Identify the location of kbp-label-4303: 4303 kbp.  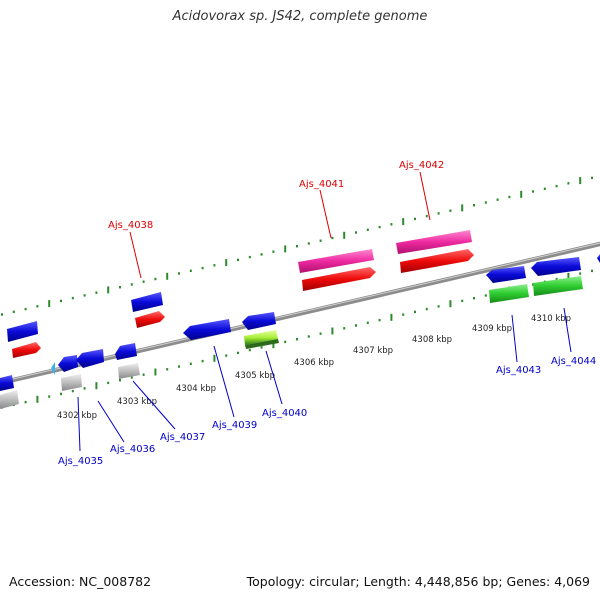
(137, 402).